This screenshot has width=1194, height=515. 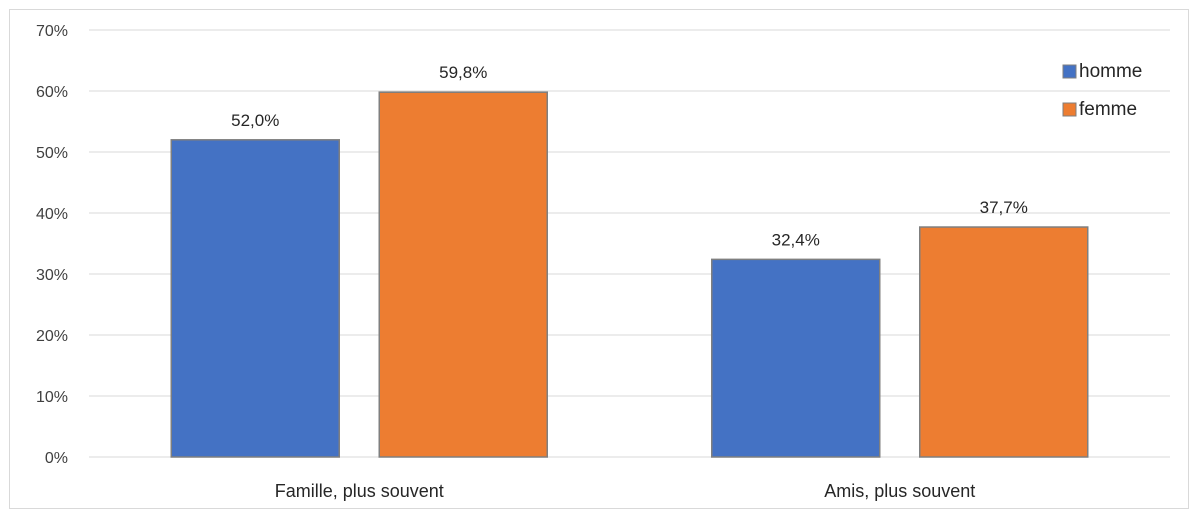 What do you see at coordinates (52, 31) in the screenshot?
I see `y-tick-label: 70%` at bounding box center [52, 31].